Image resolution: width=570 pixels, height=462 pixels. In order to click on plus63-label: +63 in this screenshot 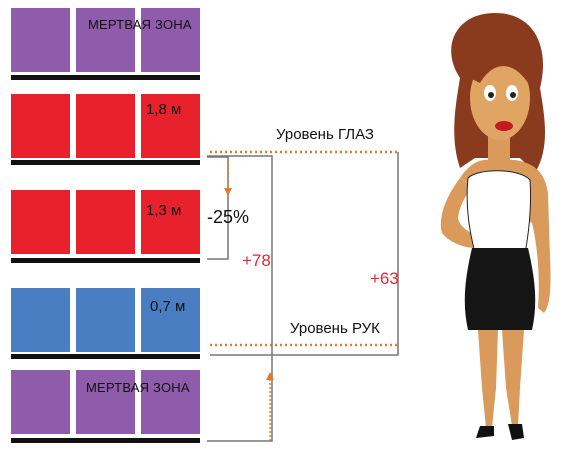, I will do `click(384, 278)`.